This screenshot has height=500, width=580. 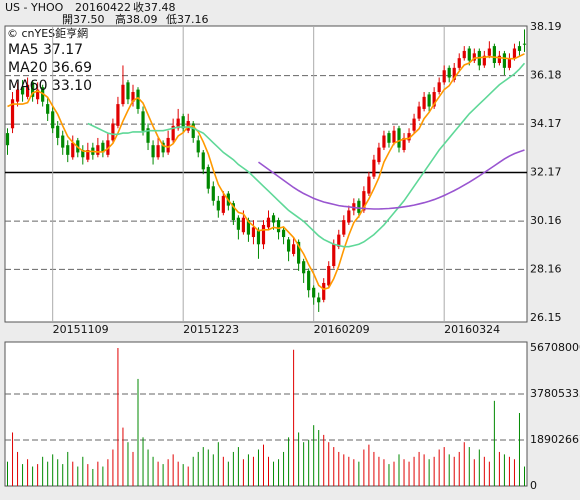 I want to click on high-price: 高38.09, so click(x=136, y=19).